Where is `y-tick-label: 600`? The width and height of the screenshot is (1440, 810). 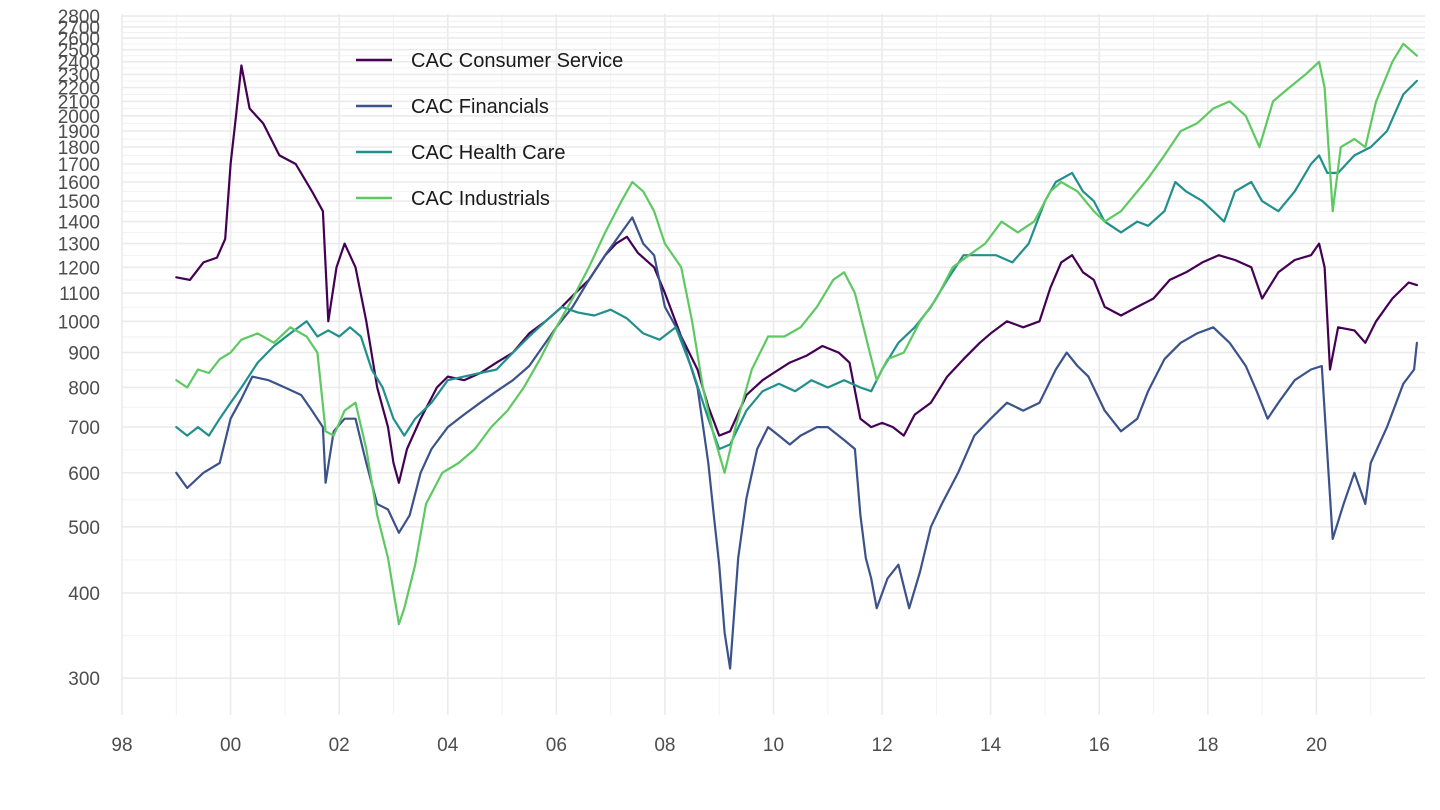 y-tick-label: 600 is located at coordinates (84, 474).